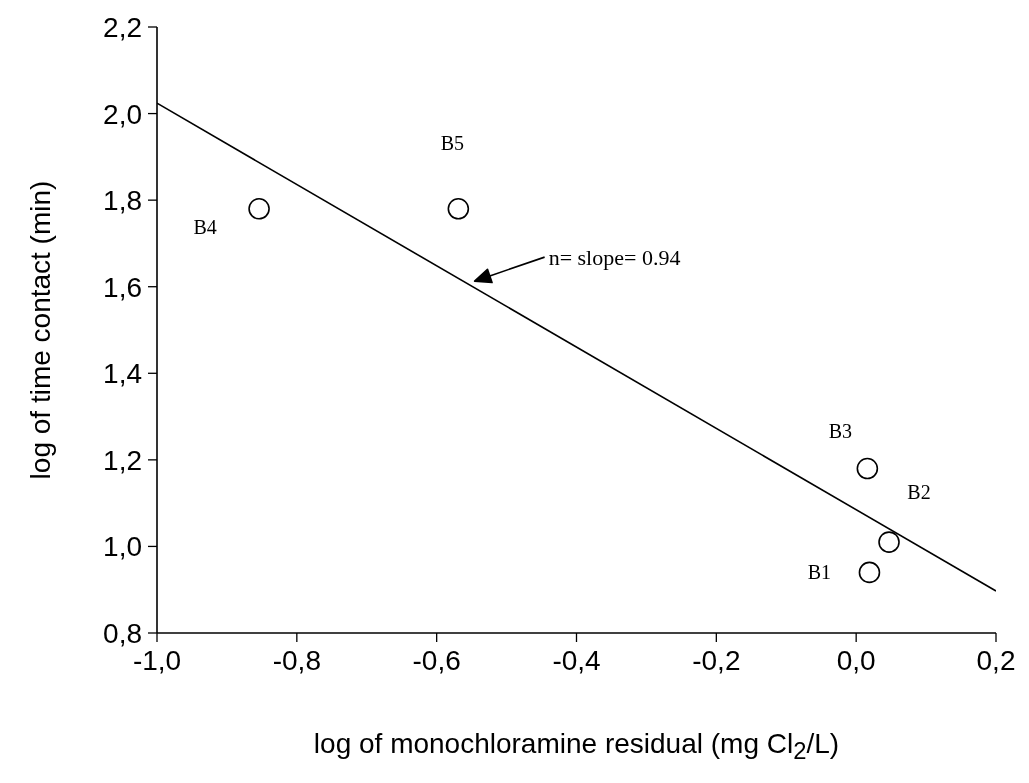 The height and width of the screenshot is (783, 1029). I want to click on x-tick-label: -0,2, so click(716, 660).